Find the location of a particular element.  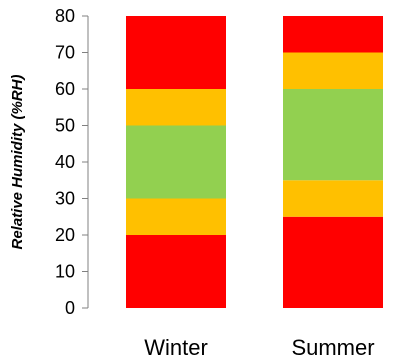

y-tick-label: 70 is located at coordinates (65, 53).